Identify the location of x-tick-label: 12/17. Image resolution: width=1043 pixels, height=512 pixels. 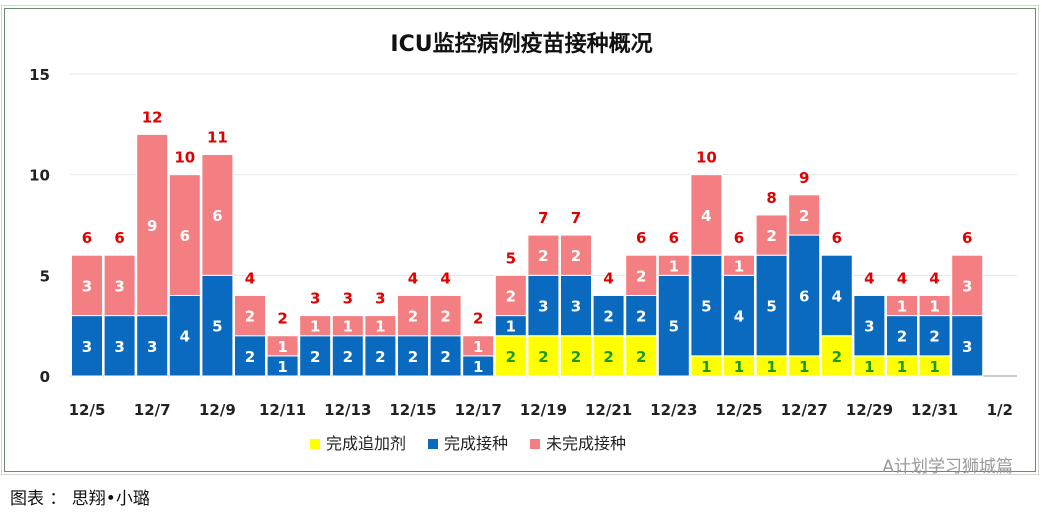
(478, 410).